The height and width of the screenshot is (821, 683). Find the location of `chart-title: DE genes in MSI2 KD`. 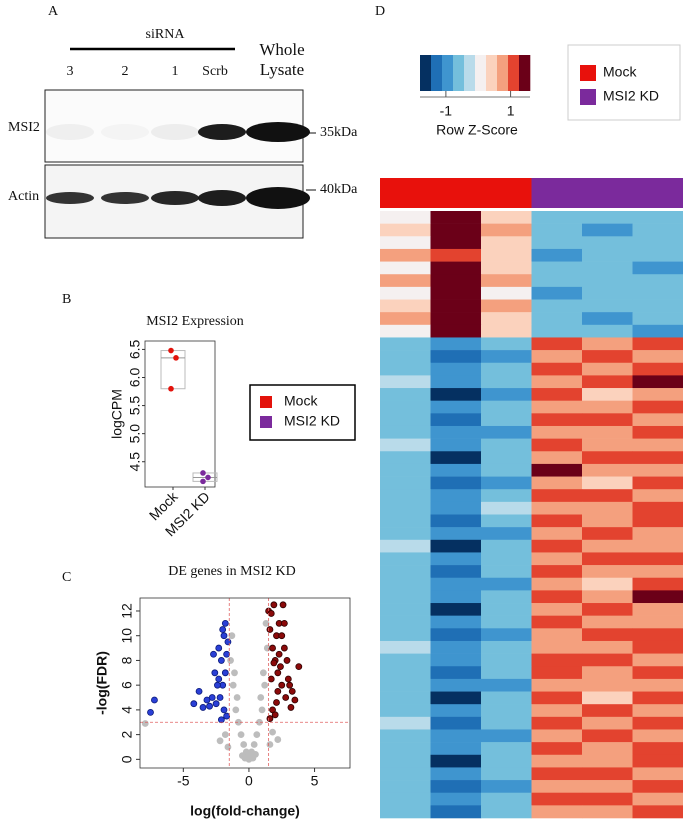

chart-title: DE genes in MSI2 KD is located at coordinates (232, 571).